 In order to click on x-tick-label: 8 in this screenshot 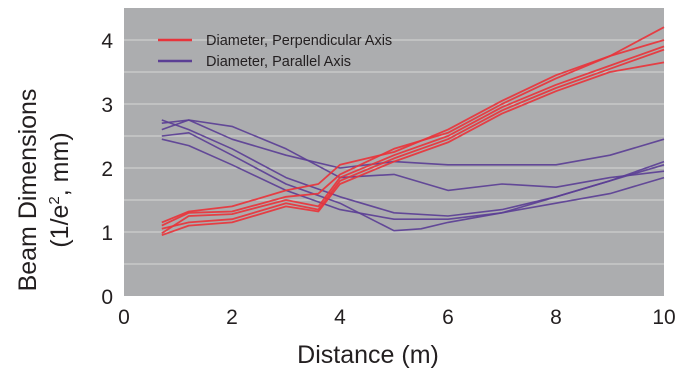, I will do `click(556, 317)`.